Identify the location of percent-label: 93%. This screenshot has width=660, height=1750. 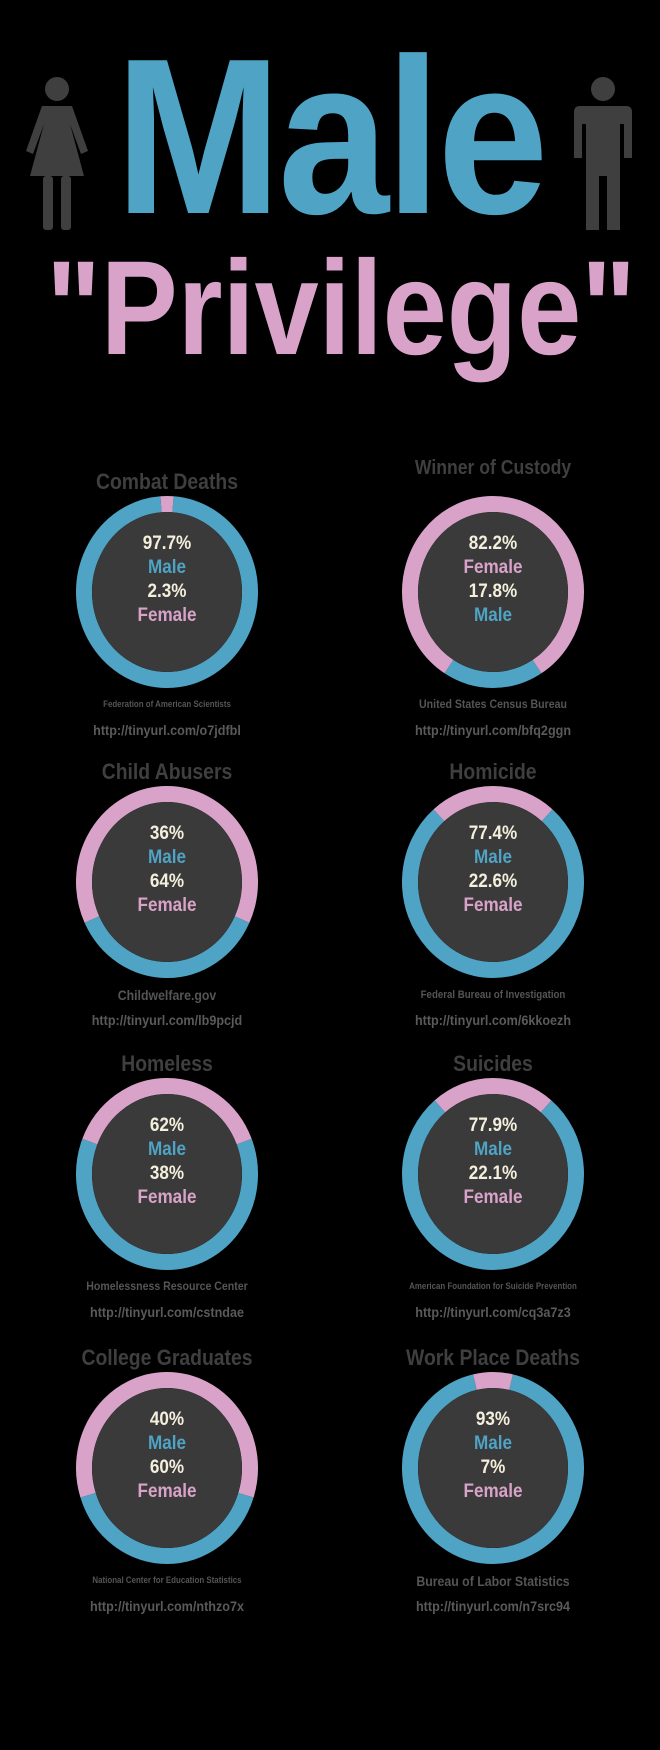
(493, 1419).